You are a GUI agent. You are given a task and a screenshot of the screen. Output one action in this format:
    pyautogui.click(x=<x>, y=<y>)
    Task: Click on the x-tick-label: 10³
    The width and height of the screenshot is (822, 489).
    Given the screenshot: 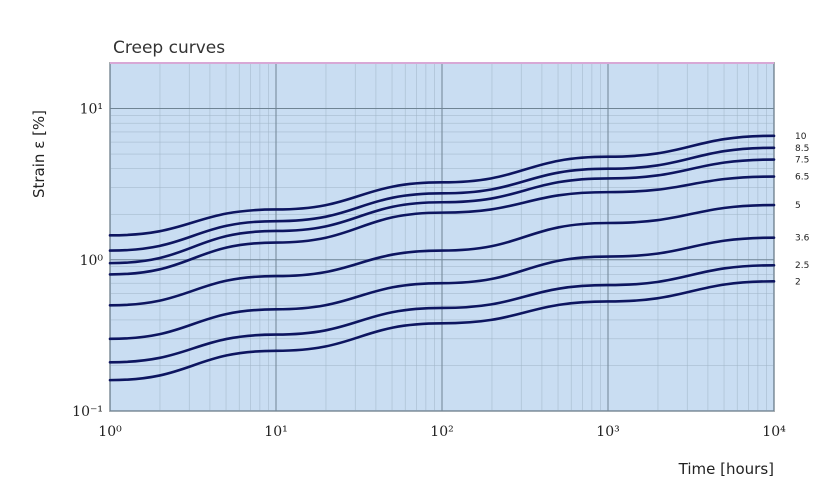 What is the action you would take?
    pyautogui.click(x=607, y=432)
    